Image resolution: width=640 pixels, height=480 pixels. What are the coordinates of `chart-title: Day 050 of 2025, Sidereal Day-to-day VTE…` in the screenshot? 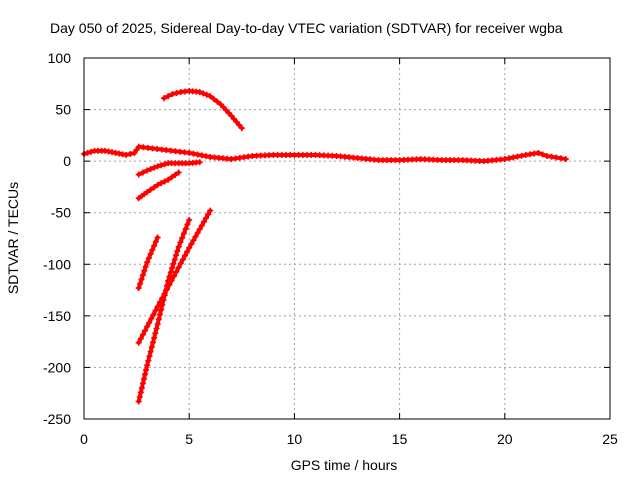 It's located at (306, 28).